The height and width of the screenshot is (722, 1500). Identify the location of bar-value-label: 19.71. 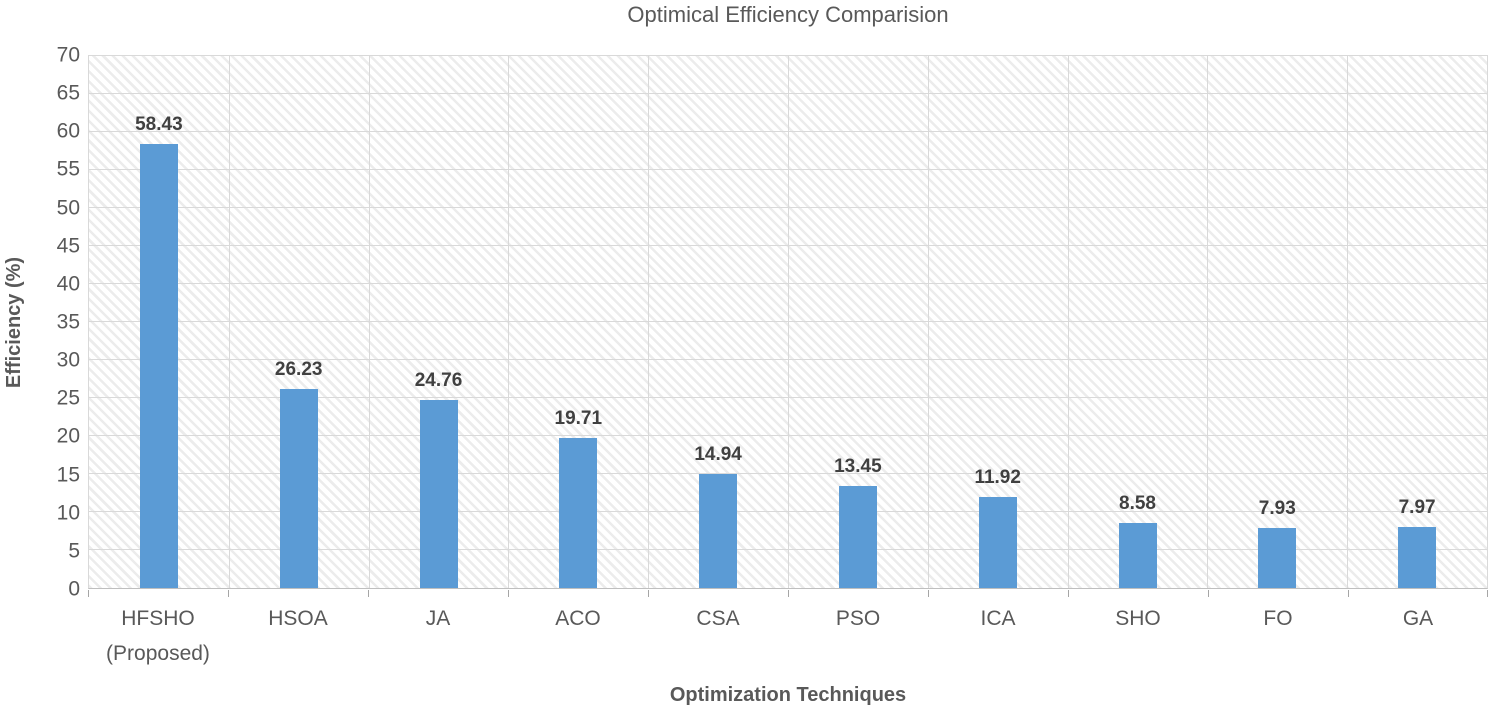
(578, 419).